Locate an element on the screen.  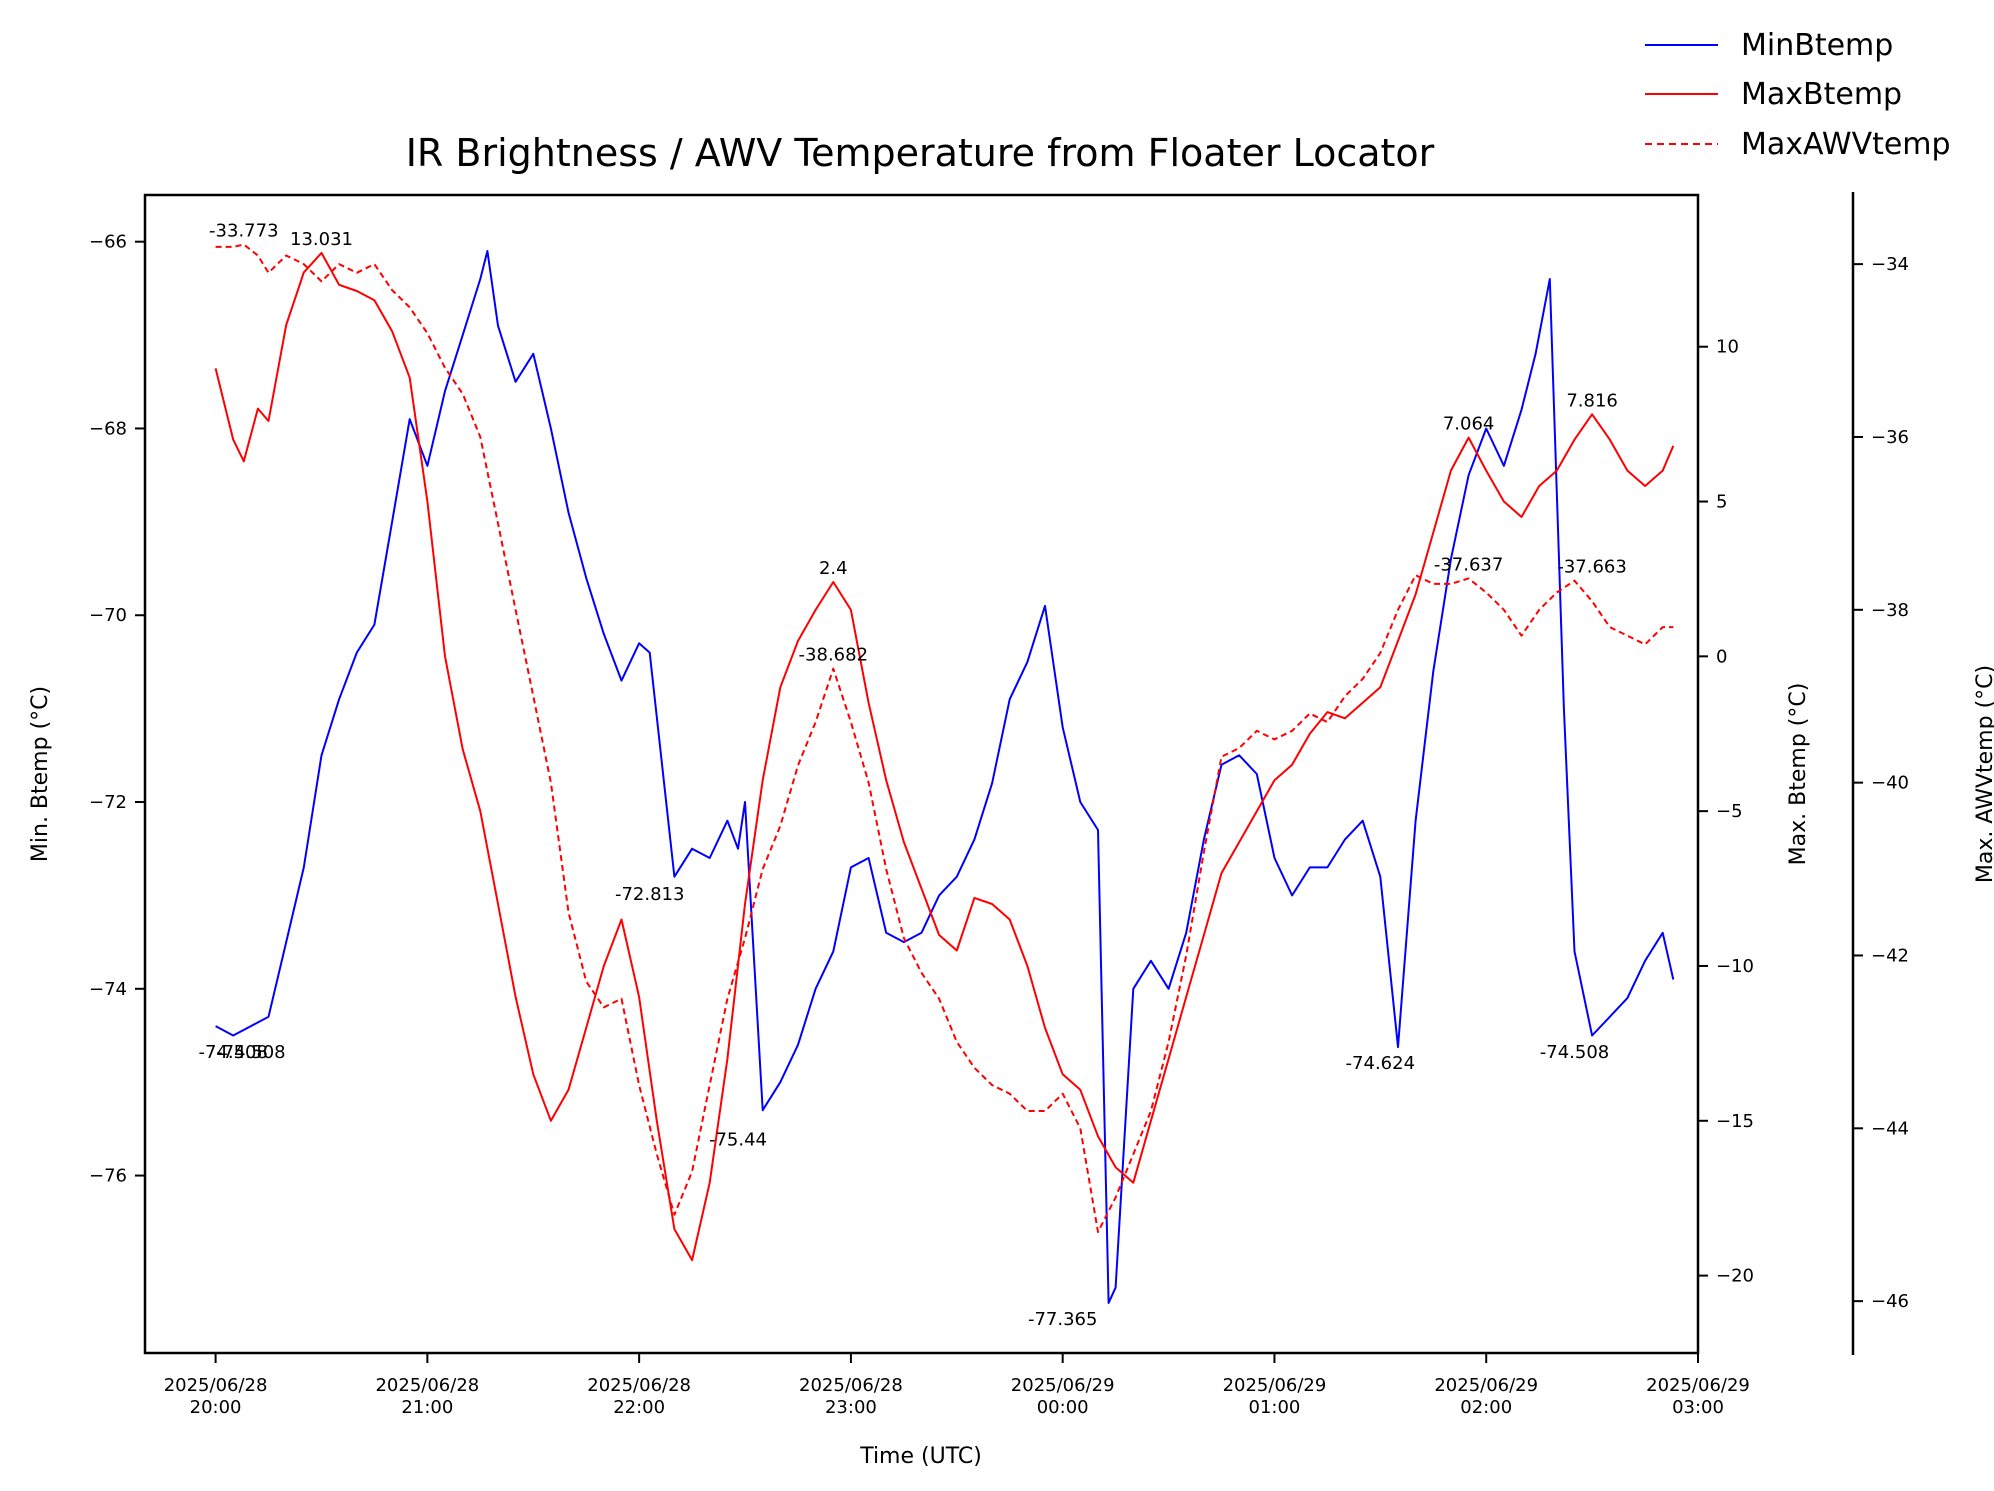
left-y-tick-label-1: −68 is located at coordinates (108, 428).